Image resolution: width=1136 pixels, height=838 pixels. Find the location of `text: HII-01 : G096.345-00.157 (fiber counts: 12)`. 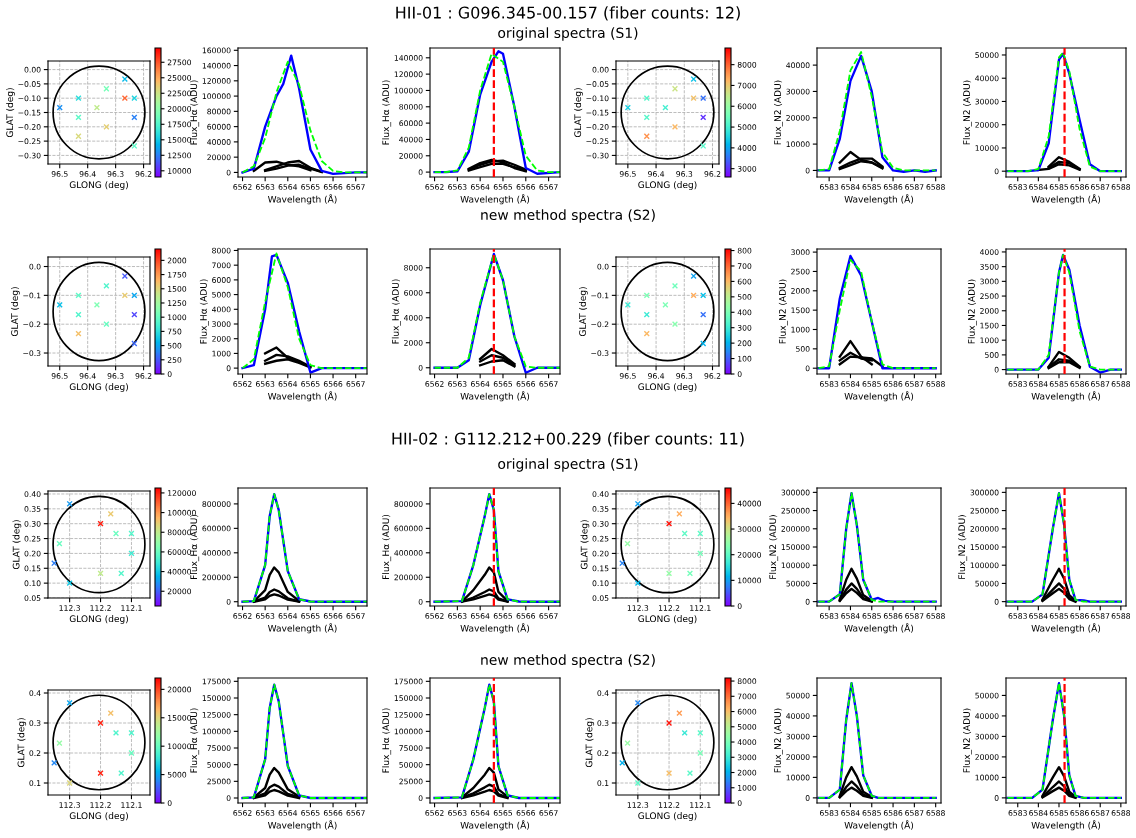

text: HII-01 : G096.345-00.157 (fiber counts: 12) is located at coordinates (568, 13).